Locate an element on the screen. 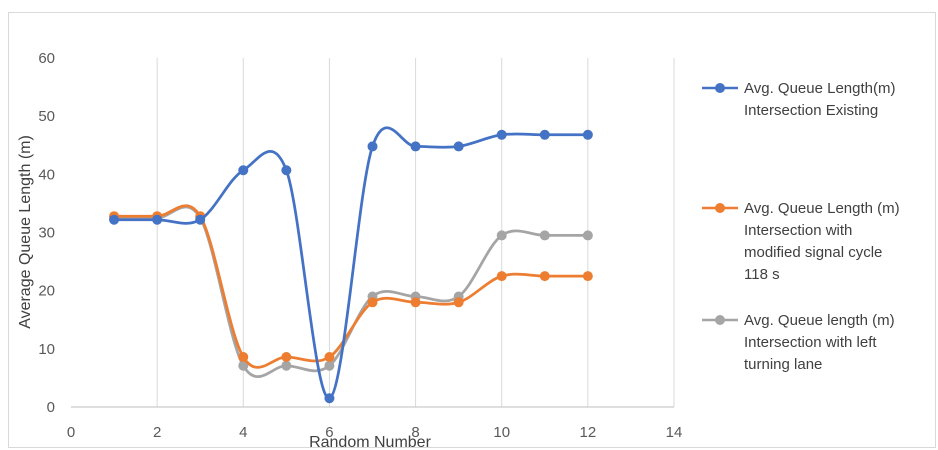 Image resolution: width=938 pixels, height=450 pixels. y-tick-label: 40 is located at coordinates (46, 174).